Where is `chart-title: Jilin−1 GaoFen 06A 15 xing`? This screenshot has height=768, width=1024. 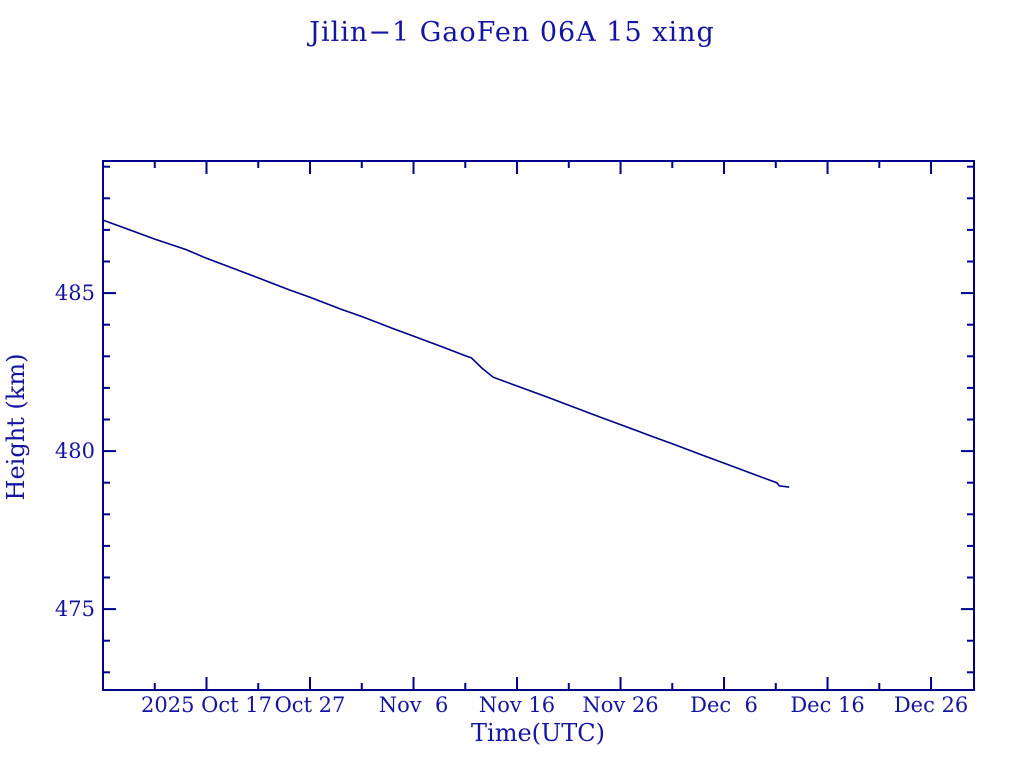 chart-title: Jilin−1 GaoFen 06A 15 xing is located at coordinates (510, 32).